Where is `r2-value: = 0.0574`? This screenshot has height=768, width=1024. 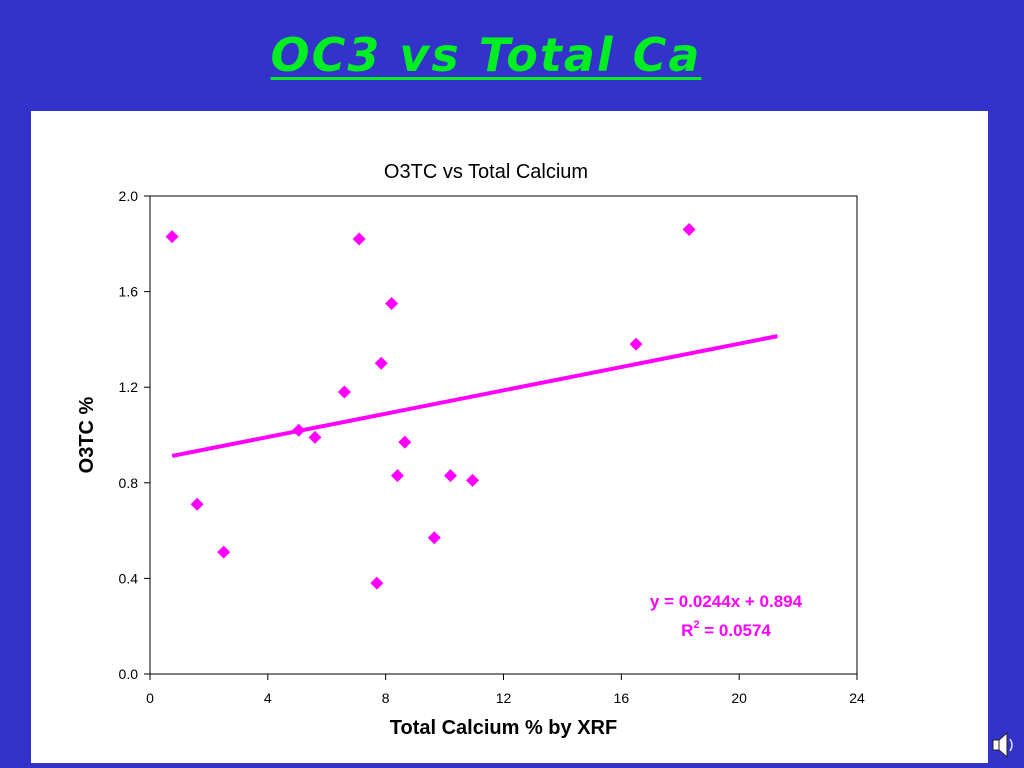 r2-value: = 0.0574 is located at coordinates (736, 630).